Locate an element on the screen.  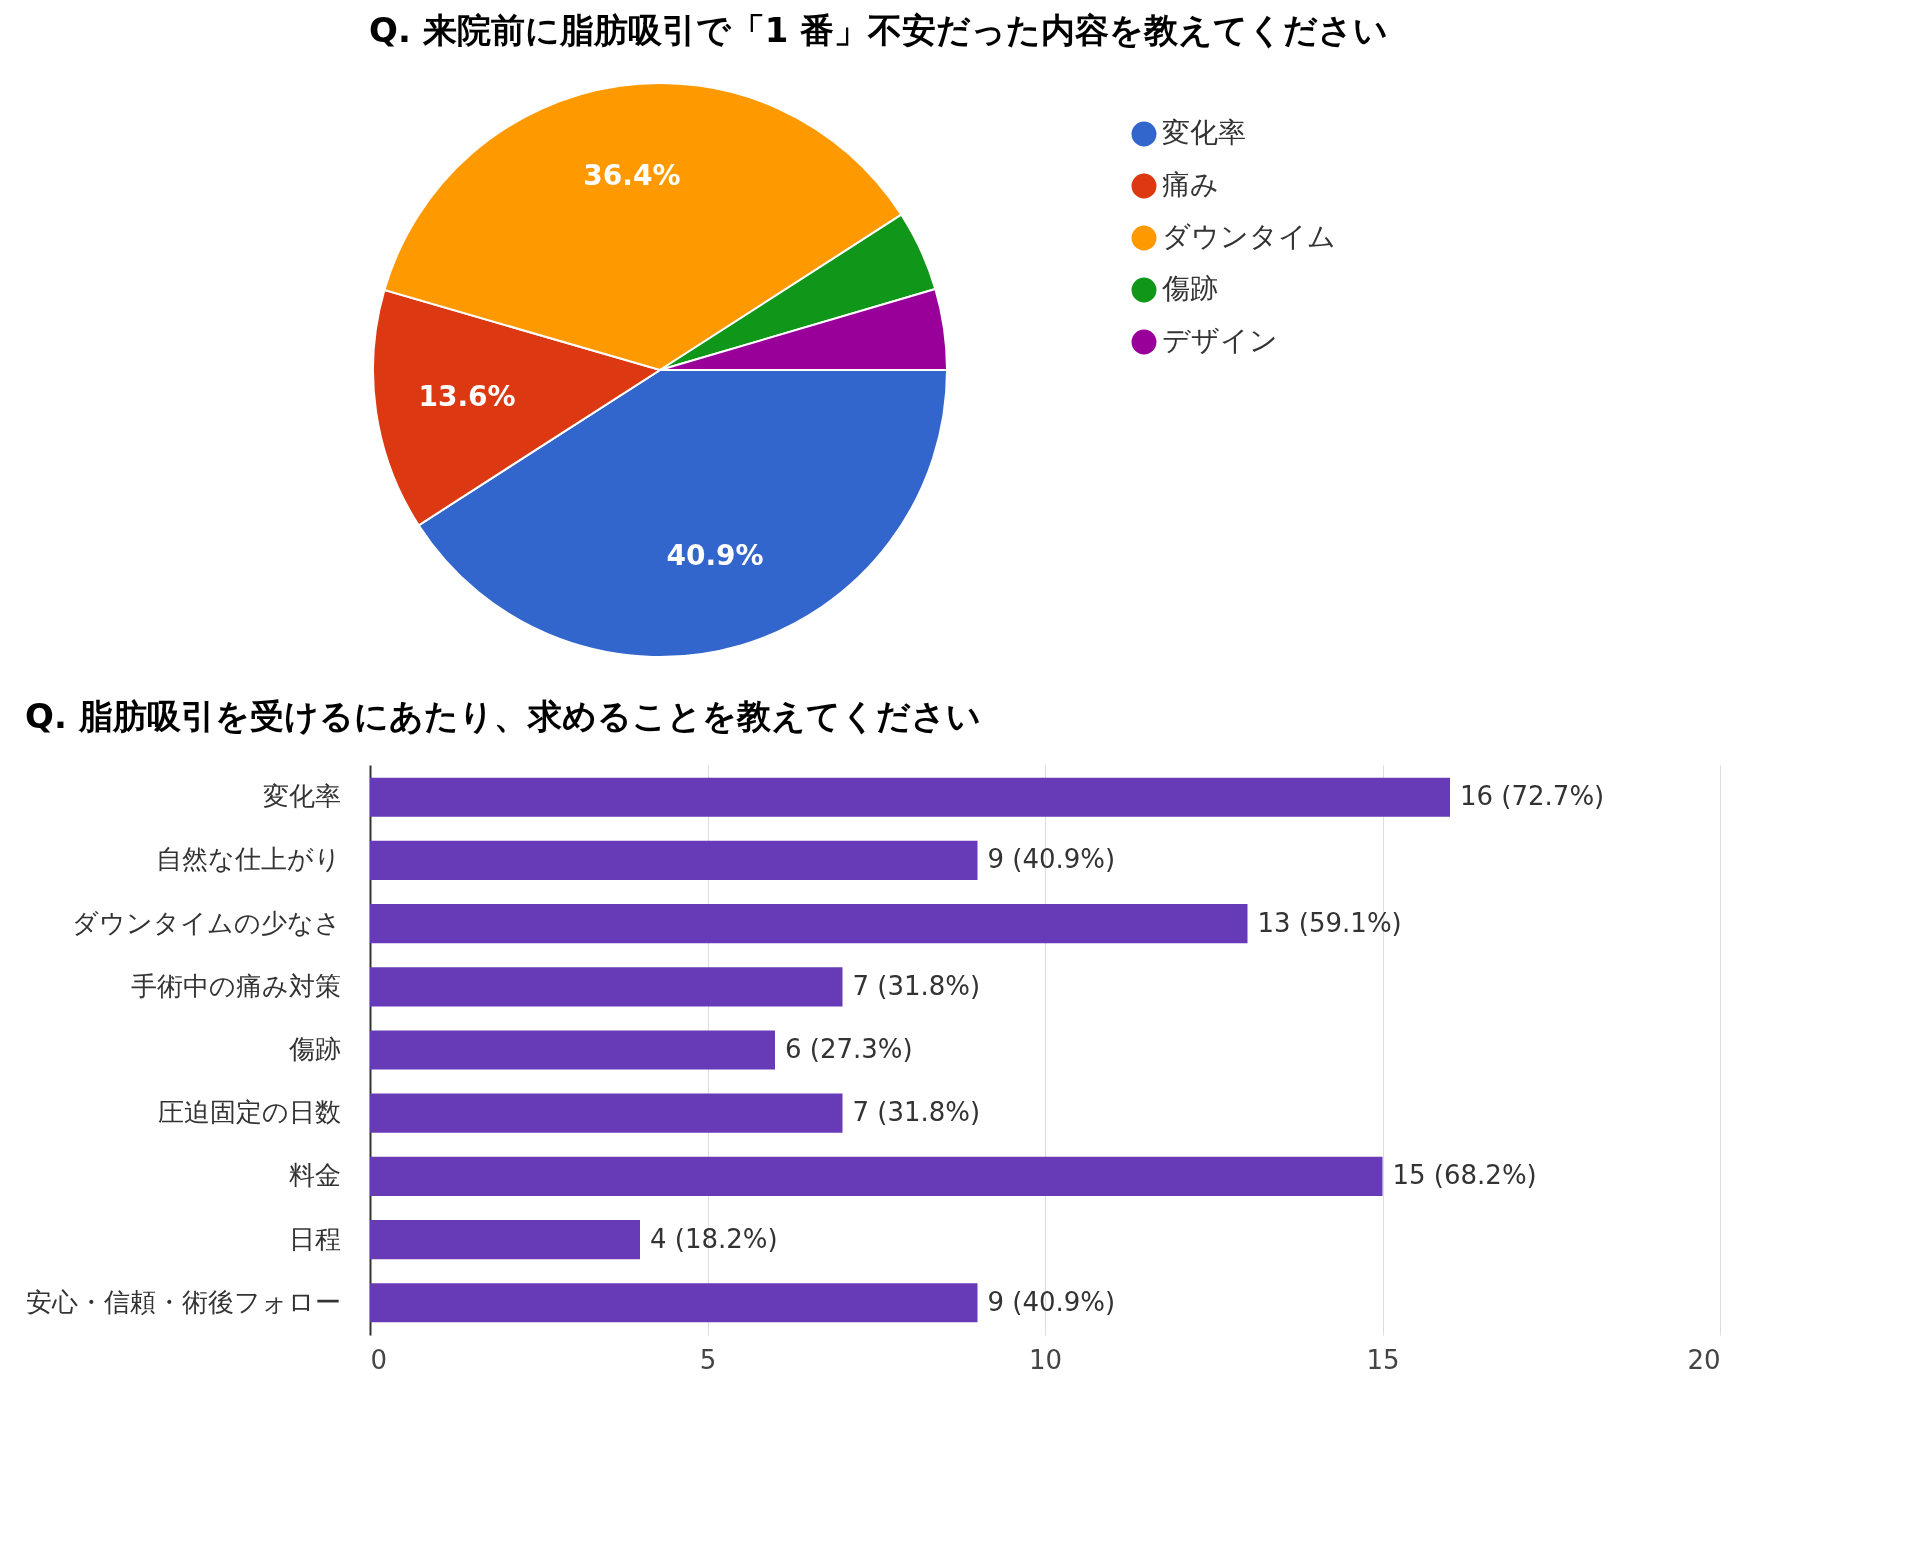
y-tick-label: 日程 is located at coordinates (314, 1238).